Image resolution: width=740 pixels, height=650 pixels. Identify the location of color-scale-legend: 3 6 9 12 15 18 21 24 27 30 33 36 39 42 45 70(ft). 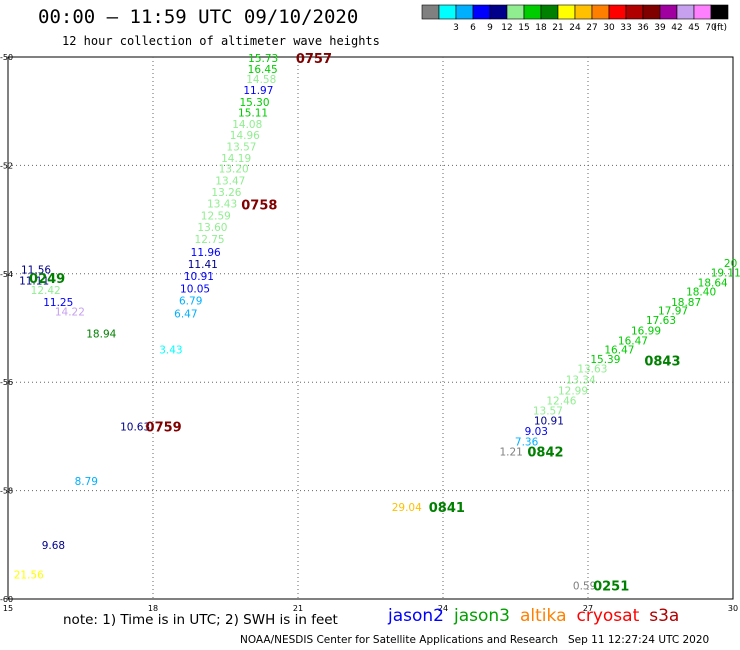
(575, 18).